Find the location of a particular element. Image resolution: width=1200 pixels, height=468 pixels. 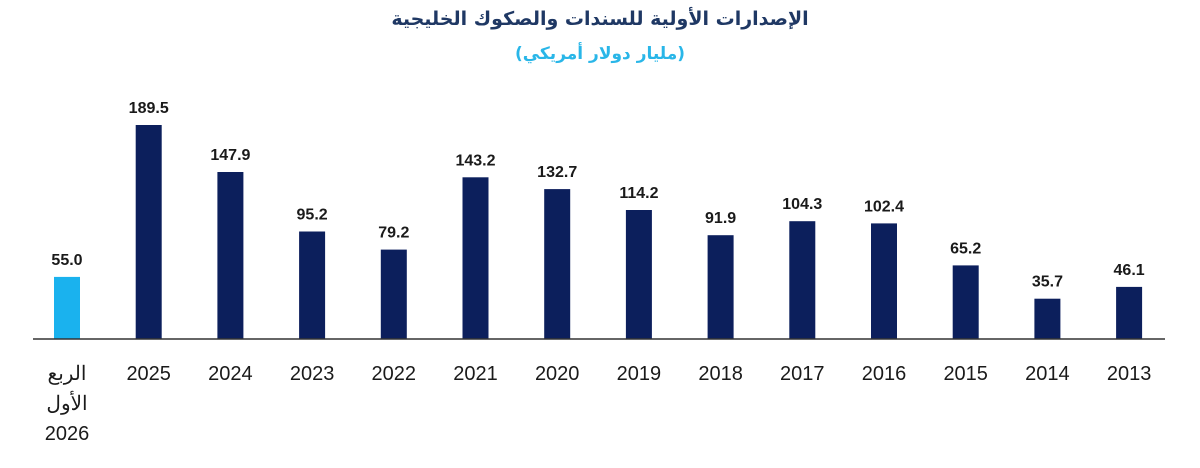

x-tick-label-13: 2013 is located at coordinates (1129, 374).